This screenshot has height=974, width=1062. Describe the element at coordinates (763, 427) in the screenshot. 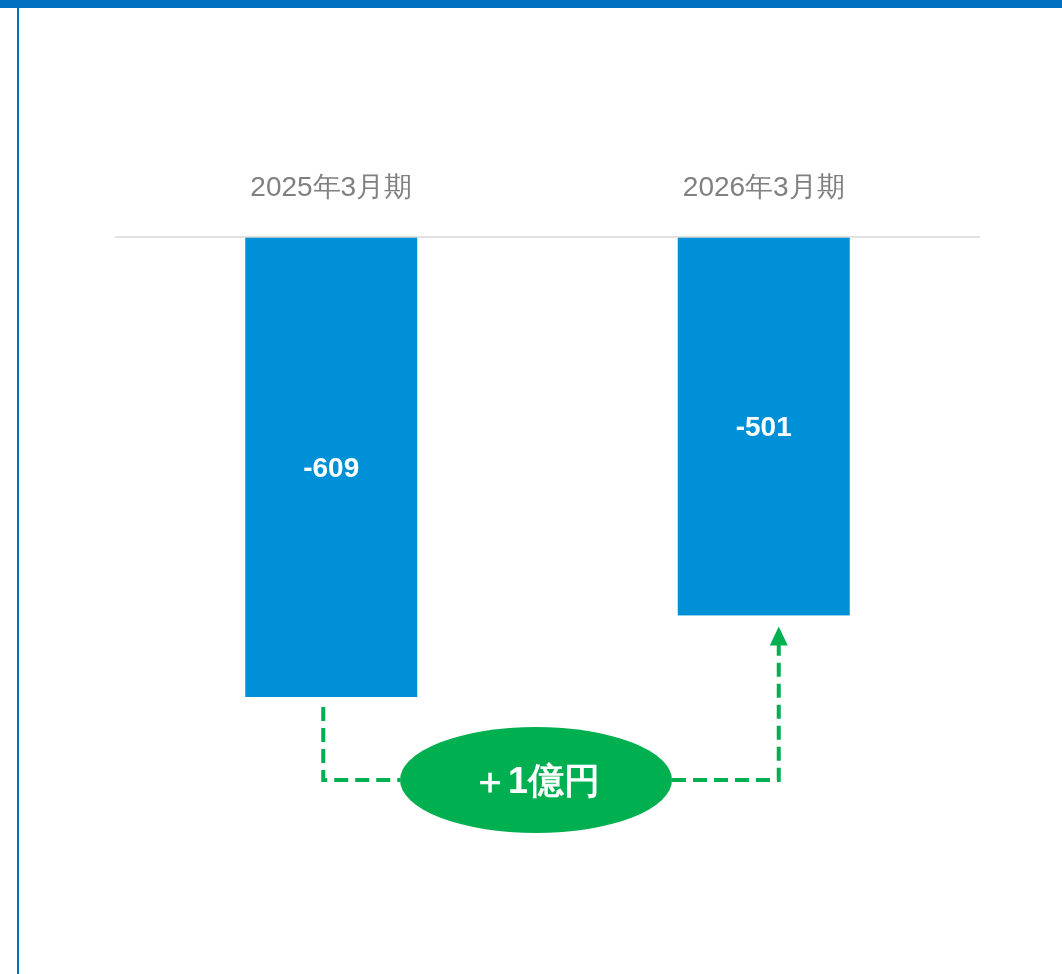

I see `data-label: -501` at that location.